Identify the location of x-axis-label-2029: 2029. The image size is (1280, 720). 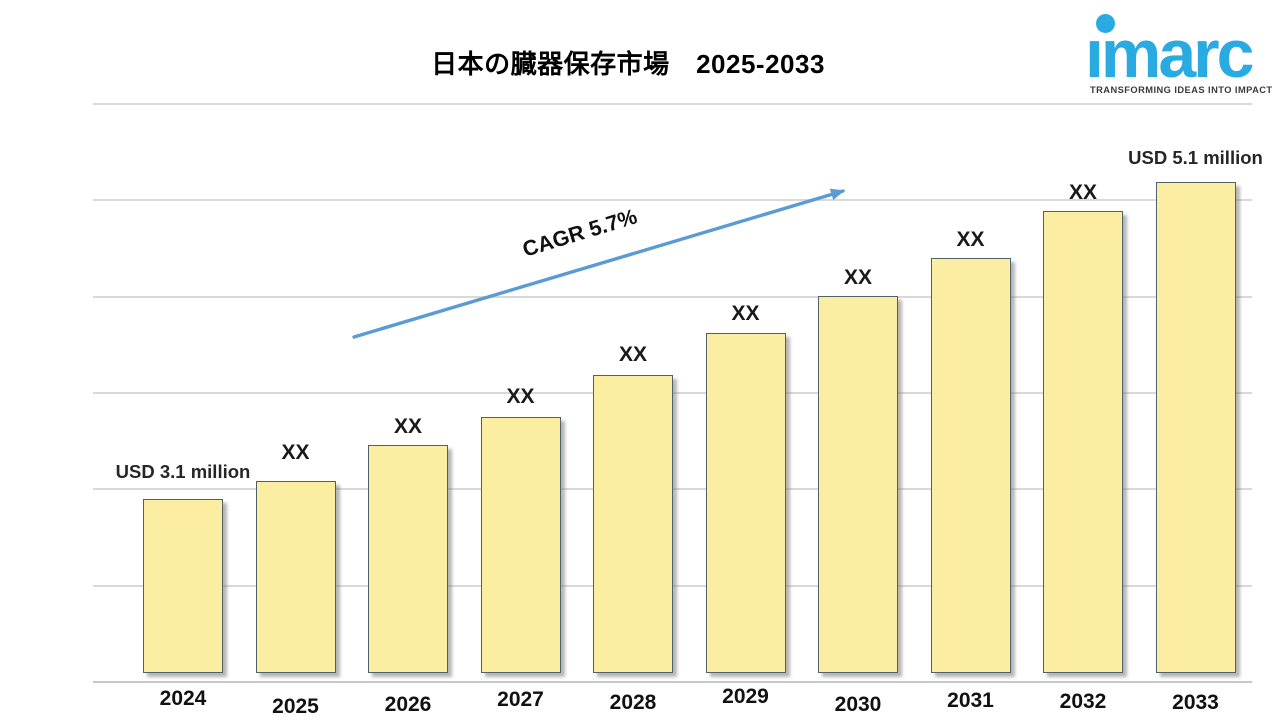
(745, 696).